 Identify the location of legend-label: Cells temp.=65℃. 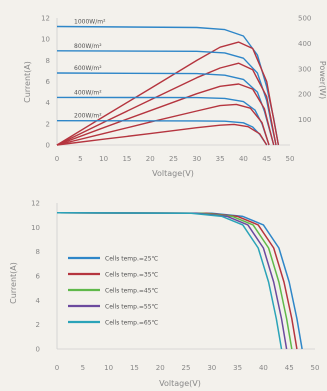
(132, 323).